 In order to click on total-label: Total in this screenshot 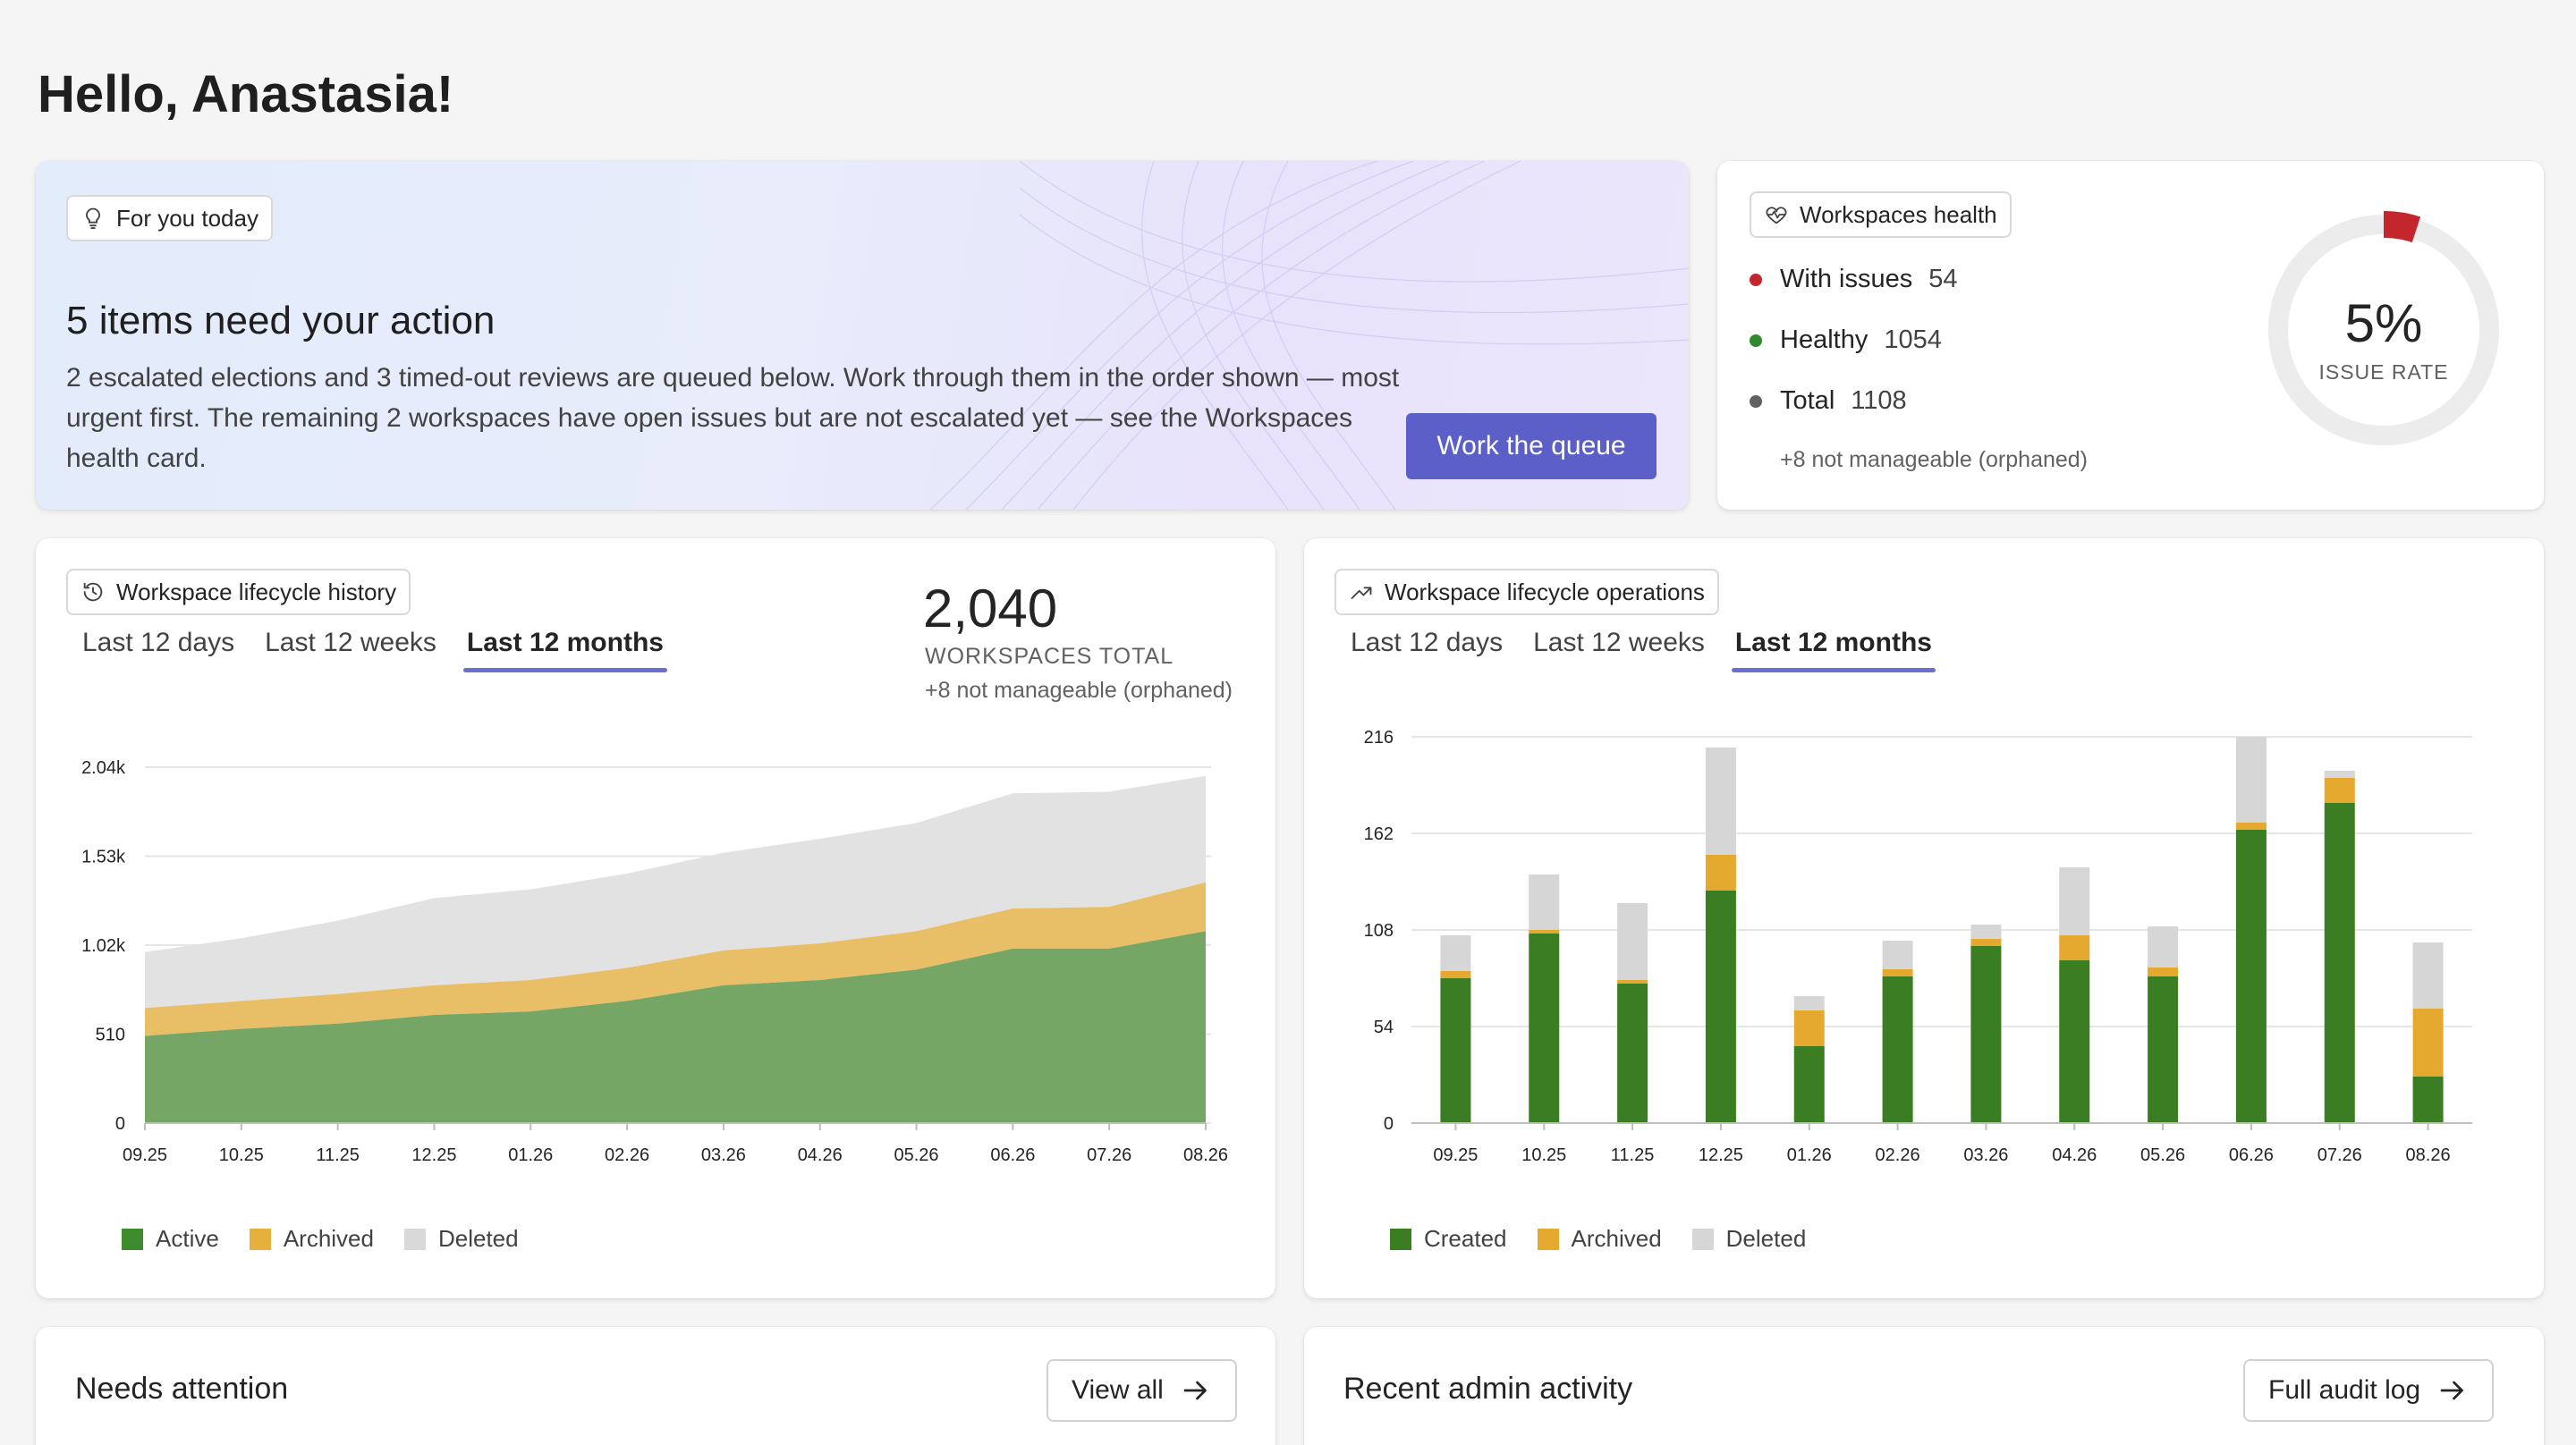, I will do `click(1807, 400)`.